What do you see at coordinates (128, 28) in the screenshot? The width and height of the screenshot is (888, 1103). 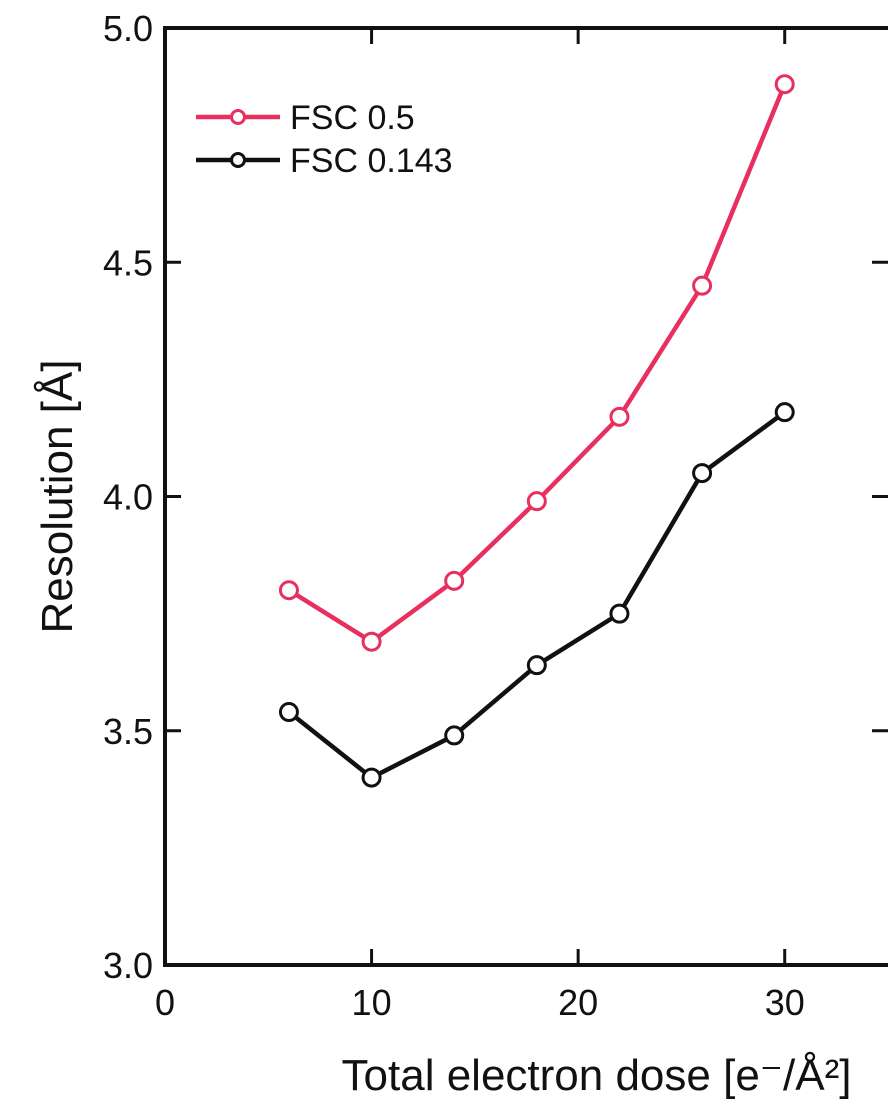 I see `y-tick-label: 5.0` at bounding box center [128, 28].